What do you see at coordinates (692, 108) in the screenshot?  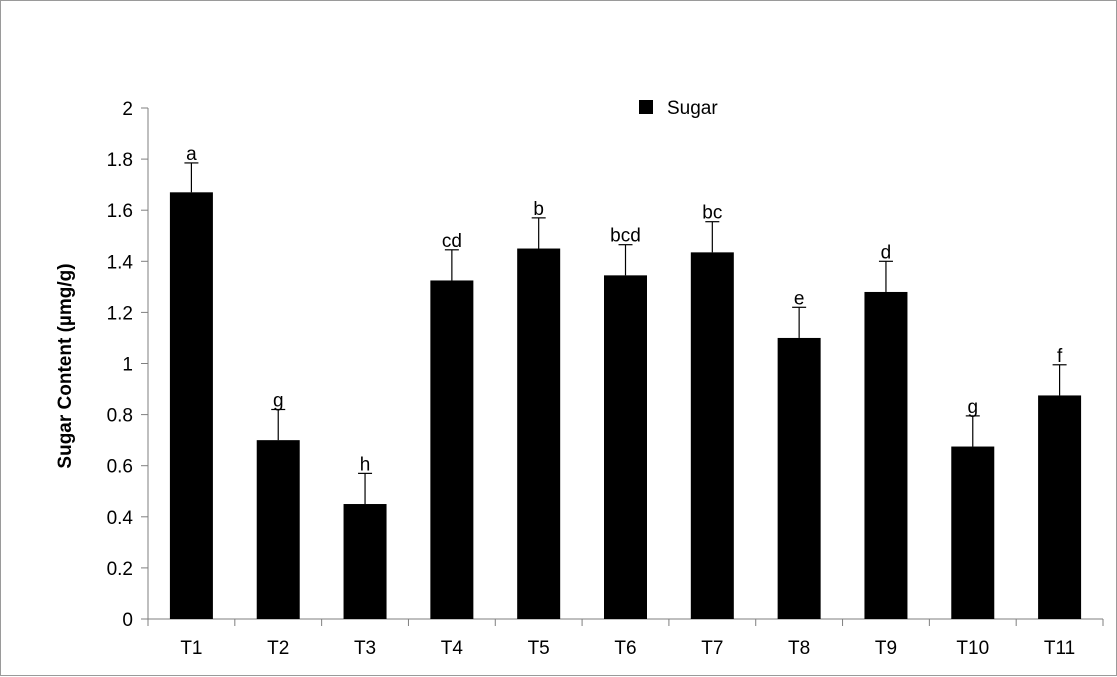 I see `legend-label: Sugar` at bounding box center [692, 108].